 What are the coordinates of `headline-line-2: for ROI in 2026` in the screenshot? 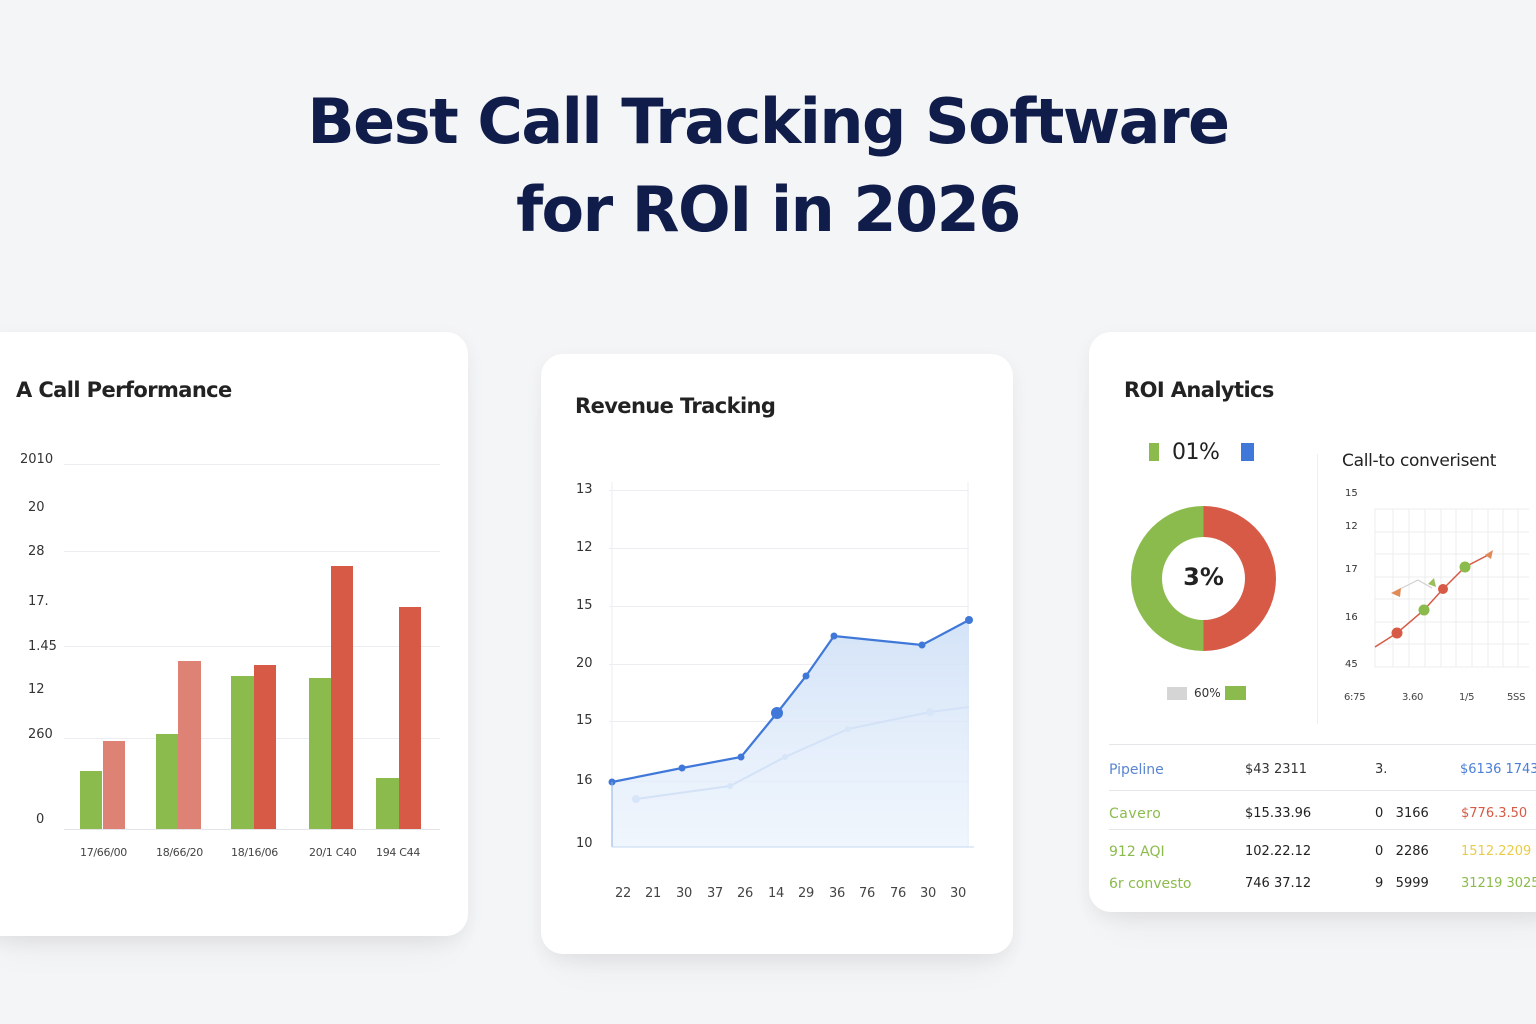 It's located at (768, 209).